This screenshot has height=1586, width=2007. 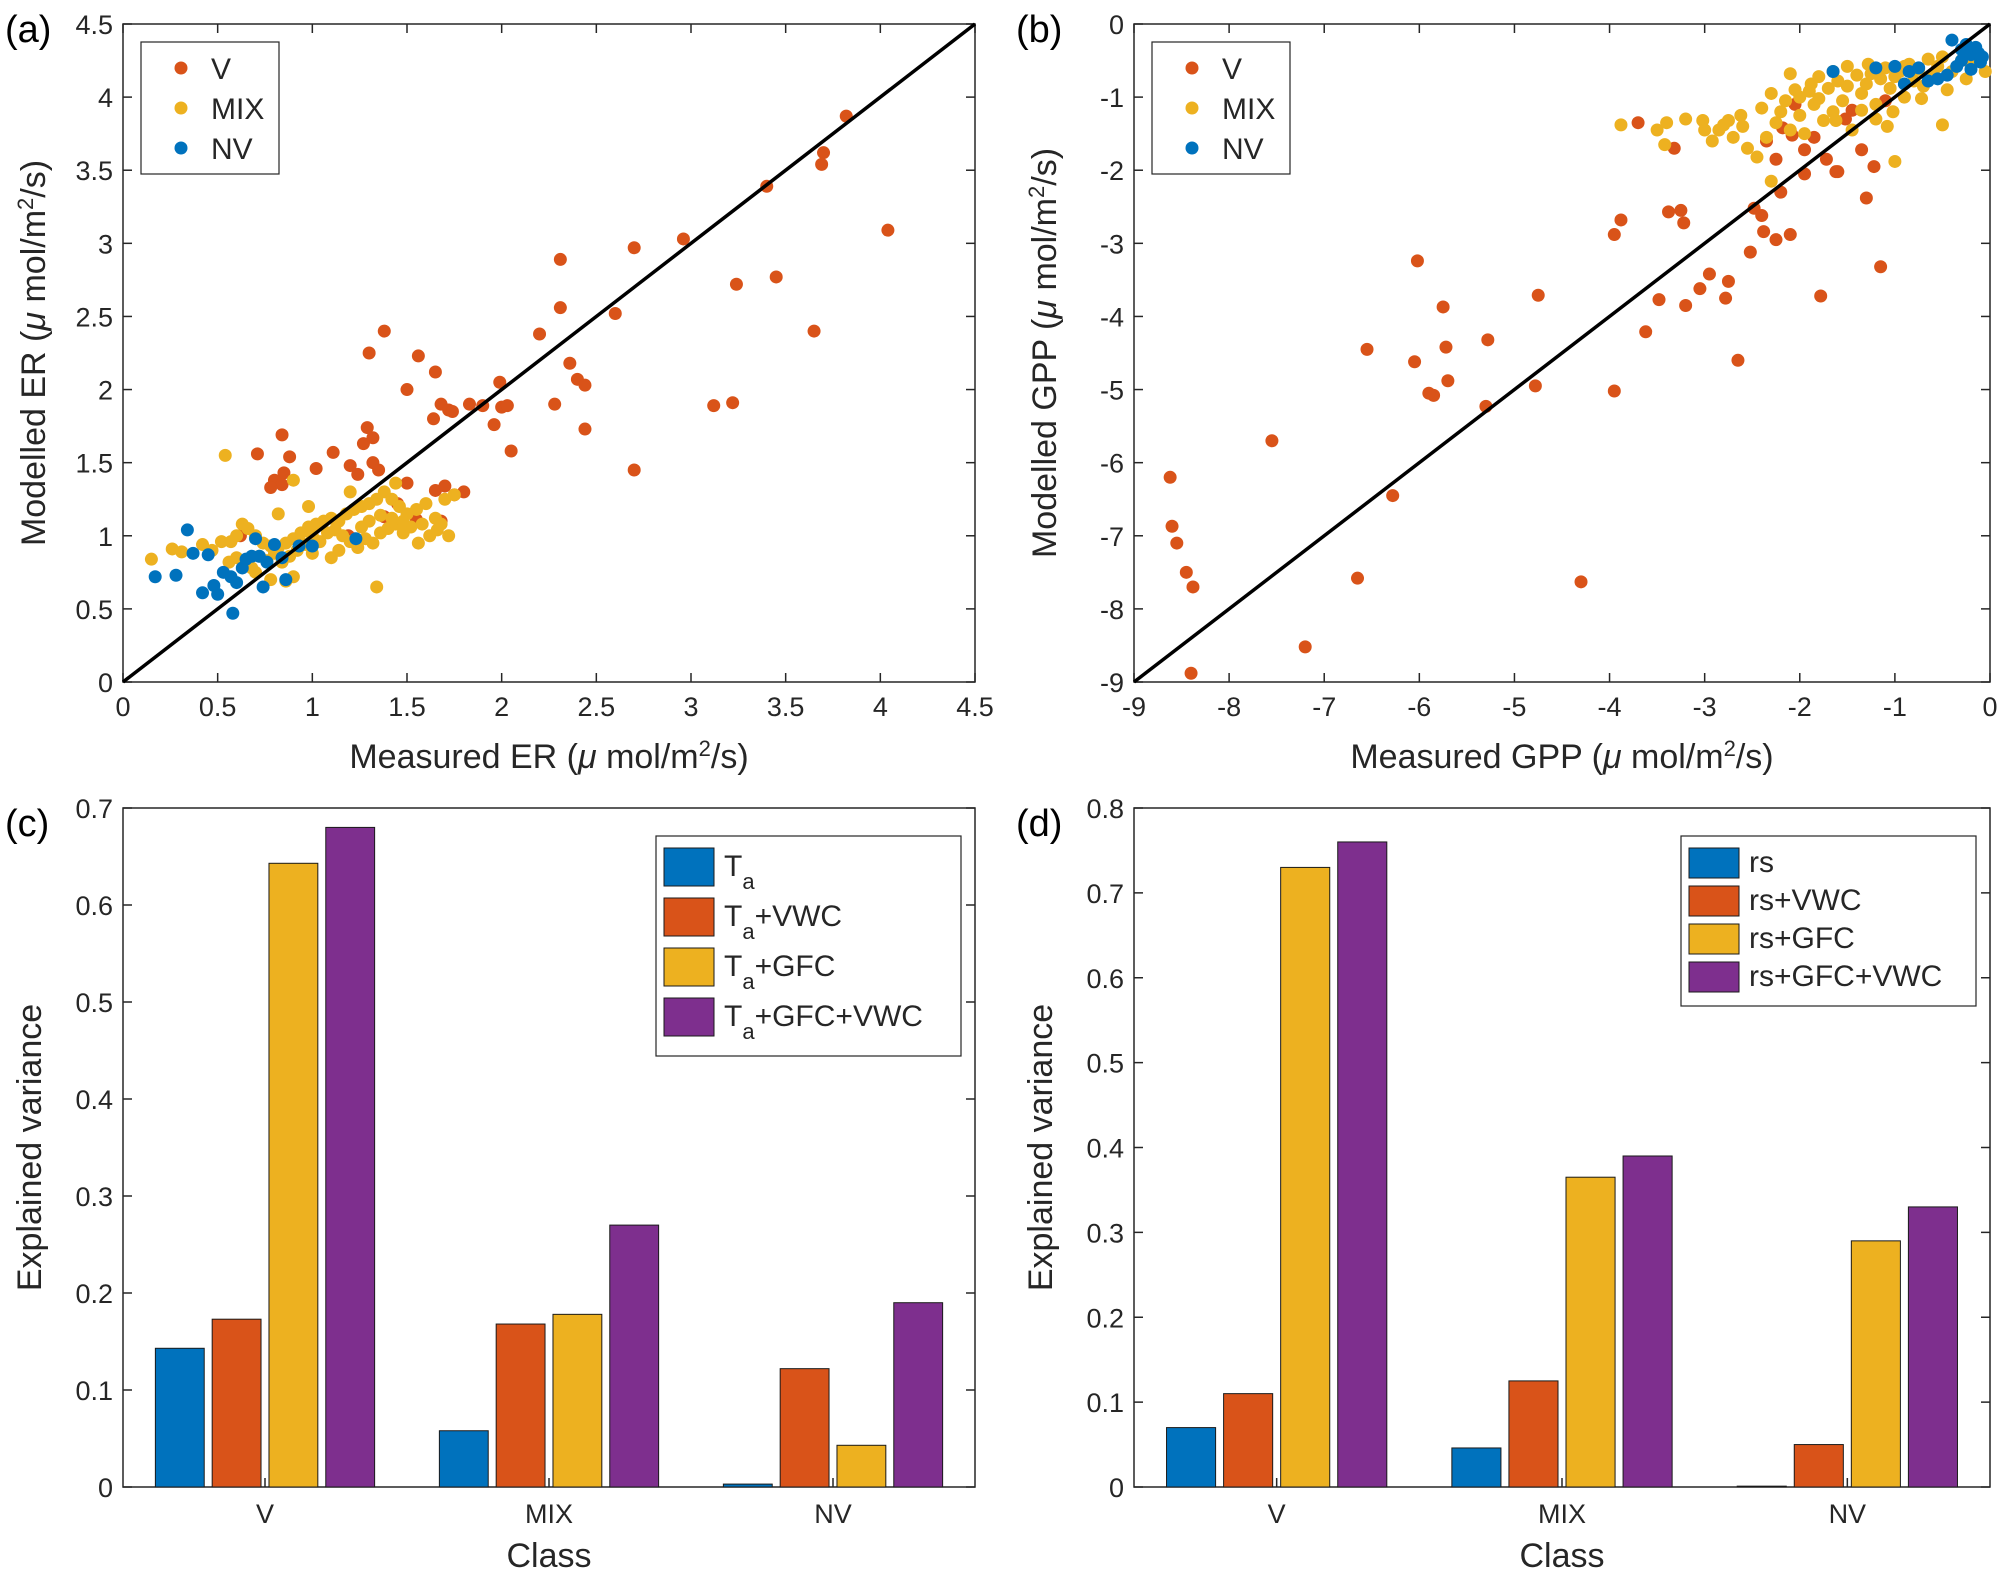 What do you see at coordinates (1610, 707) in the screenshot?
I see `x-tick-label: -4` at bounding box center [1610, 707].